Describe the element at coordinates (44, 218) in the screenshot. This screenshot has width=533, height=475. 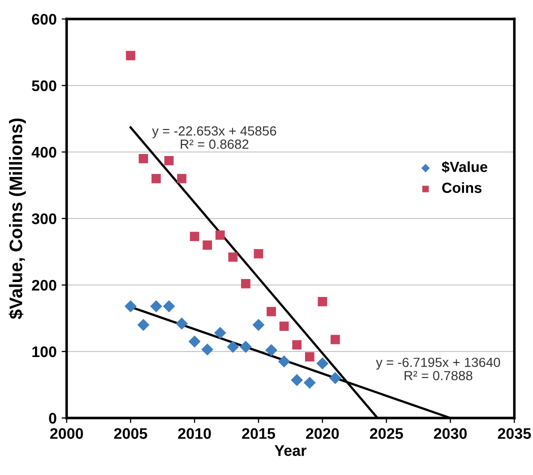
I see `y-tick-label: 300` at that location.